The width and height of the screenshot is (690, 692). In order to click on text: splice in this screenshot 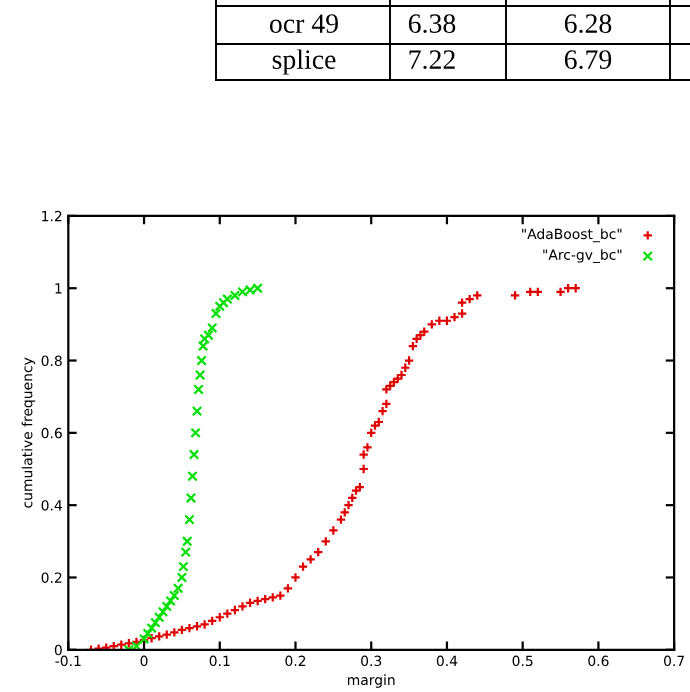, I will do `click(304, 62)`.